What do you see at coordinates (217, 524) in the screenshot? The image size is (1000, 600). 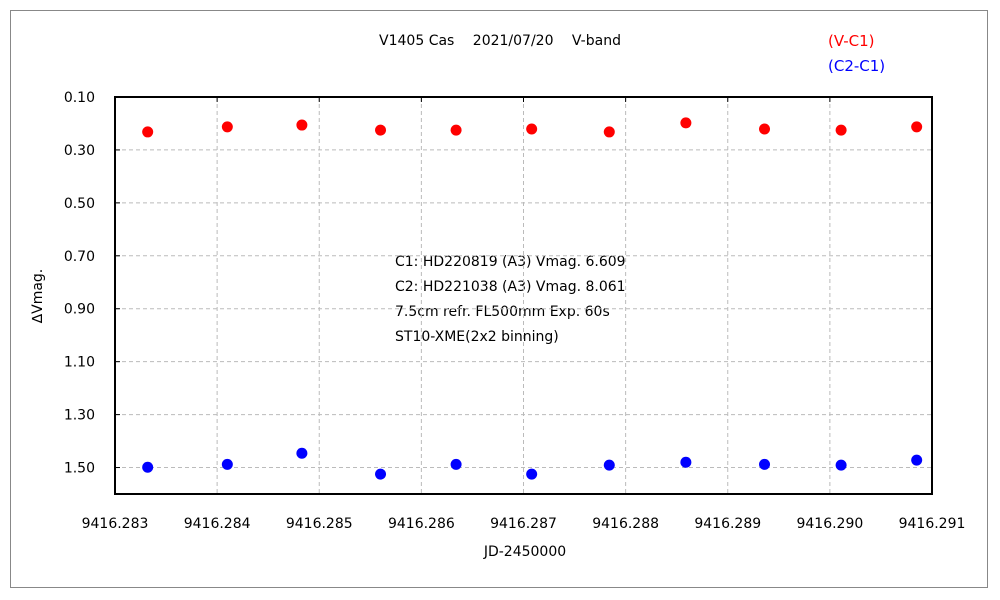 I see `x-tick-label: 9416.284` at bounding box center [217, 524].